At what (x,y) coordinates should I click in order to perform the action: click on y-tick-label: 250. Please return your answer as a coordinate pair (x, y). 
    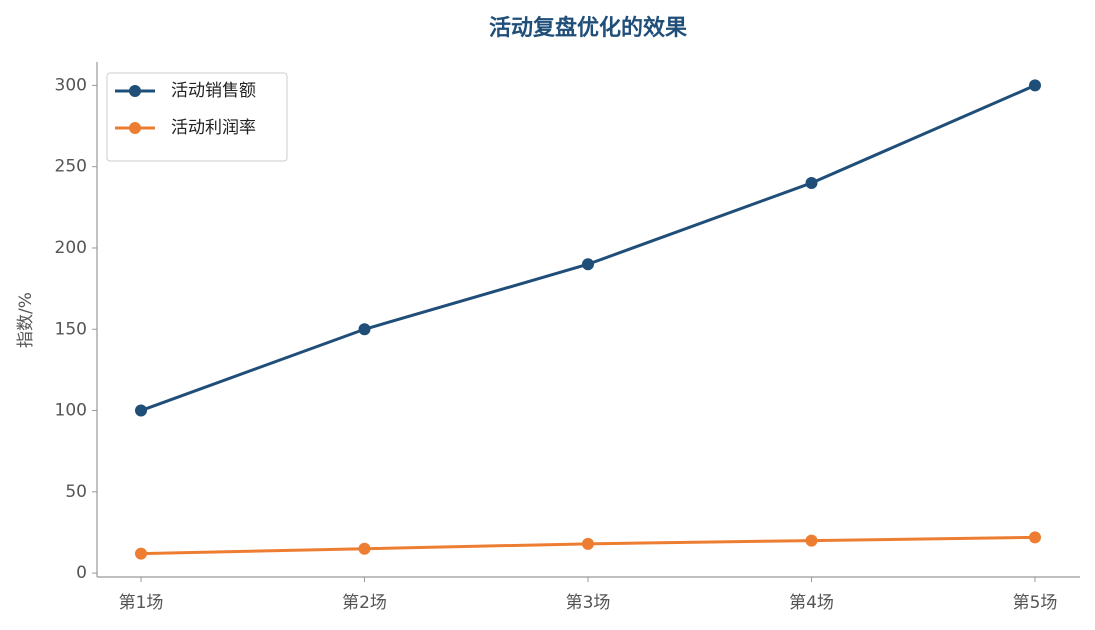
    Looking at the image, I should click on (71, 167).